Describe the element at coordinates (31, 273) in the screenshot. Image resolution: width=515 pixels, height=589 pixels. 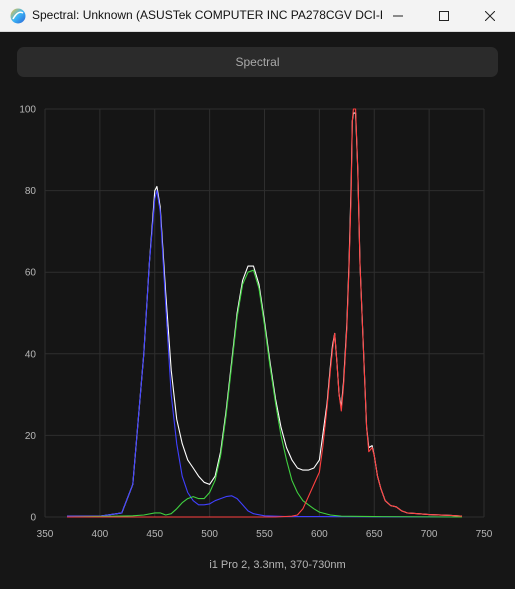
I see `y-tick-label: 60` at that location.